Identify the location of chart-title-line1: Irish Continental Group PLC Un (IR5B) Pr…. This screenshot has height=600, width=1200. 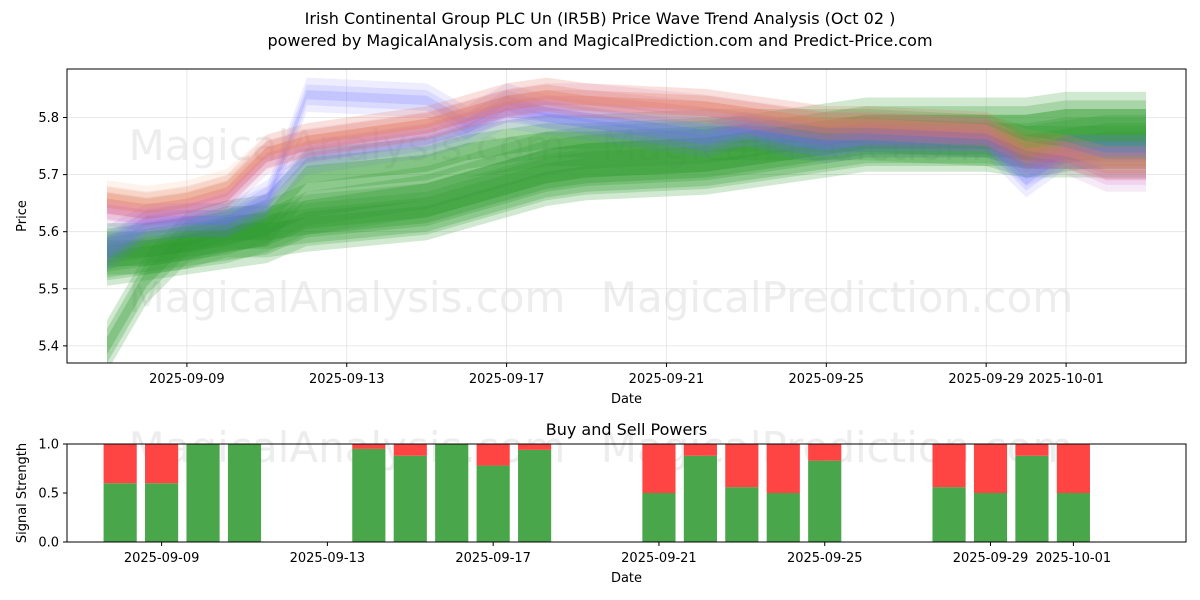
(600, 18).